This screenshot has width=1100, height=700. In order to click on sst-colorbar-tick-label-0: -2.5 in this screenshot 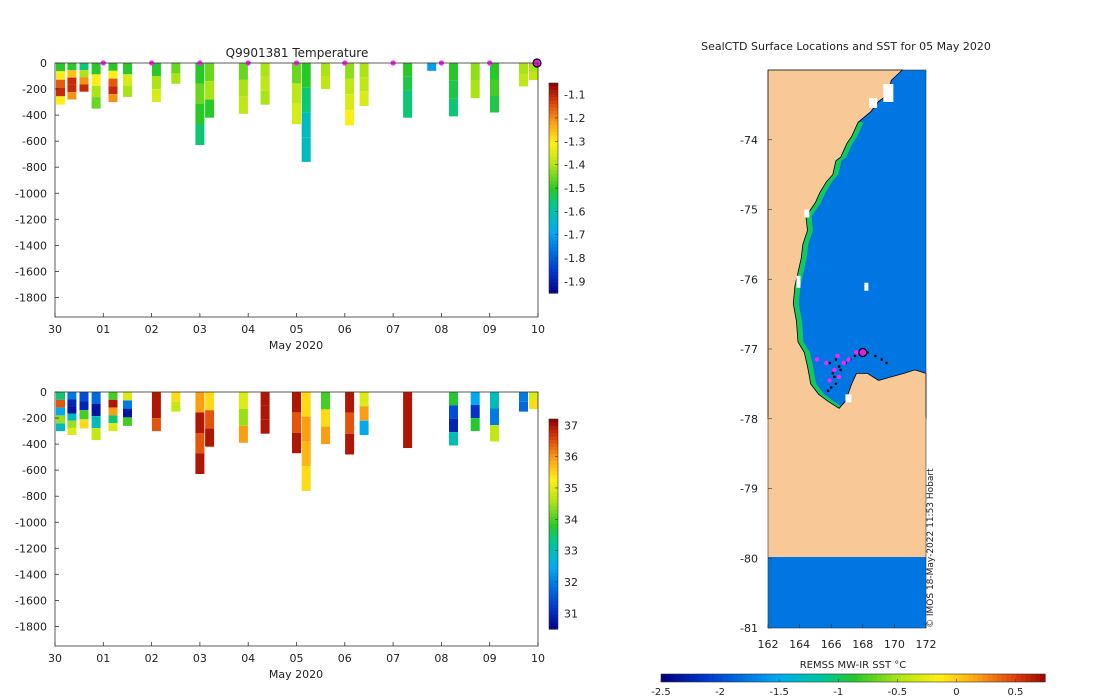, I will do `click(661, 692)`.